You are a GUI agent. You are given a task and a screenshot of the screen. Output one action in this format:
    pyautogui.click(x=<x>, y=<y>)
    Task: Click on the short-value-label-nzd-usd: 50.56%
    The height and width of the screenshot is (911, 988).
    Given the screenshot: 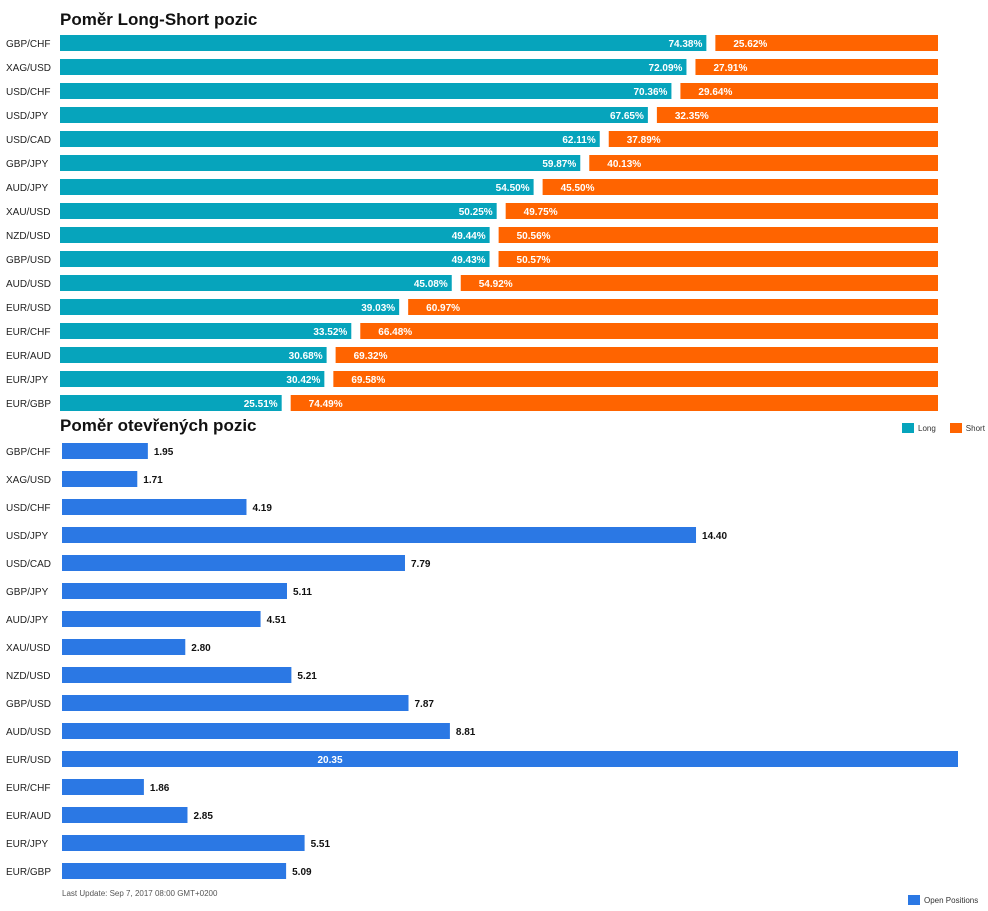 What is the action you would take?
    pyautogui.click(x=534, y=236)
    